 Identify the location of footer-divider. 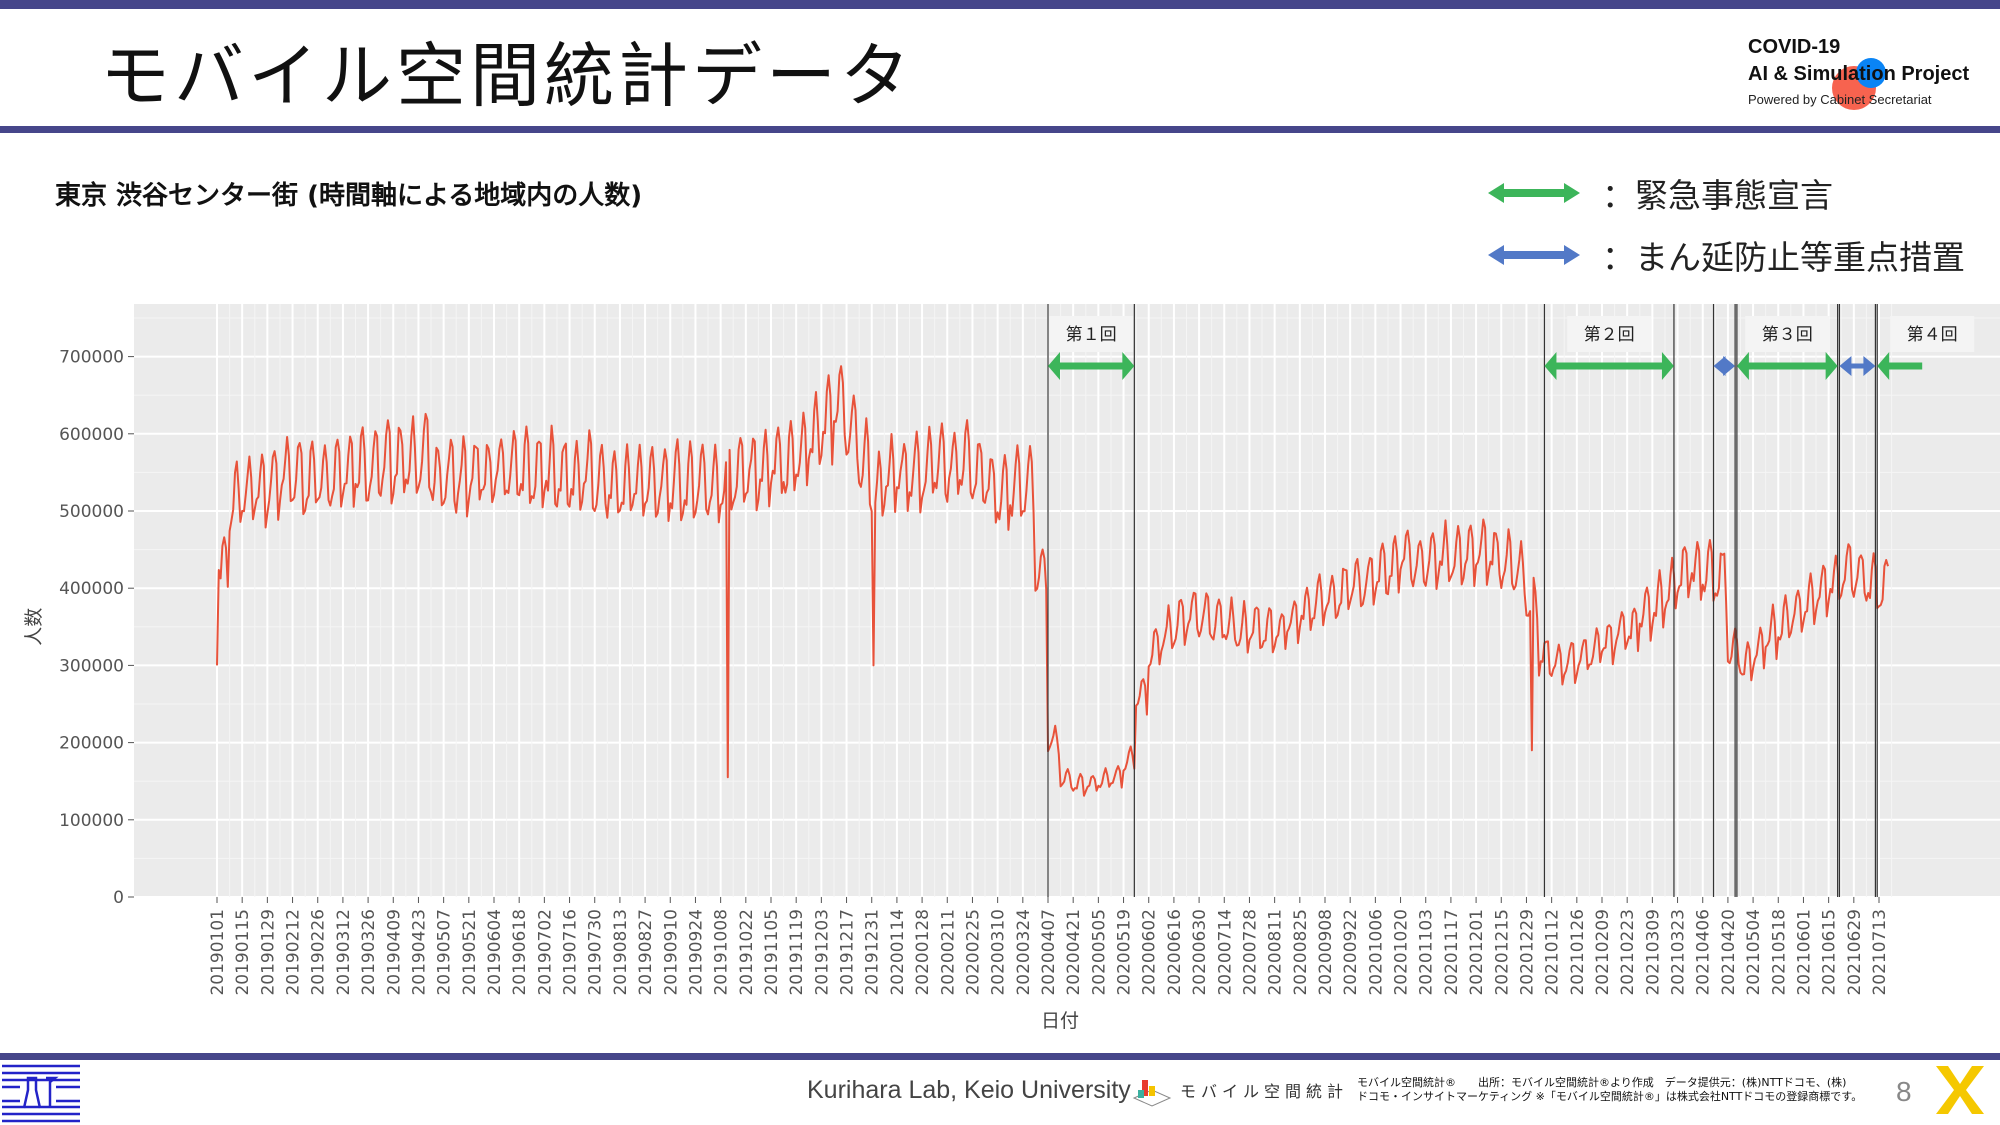
(1000, 1056).